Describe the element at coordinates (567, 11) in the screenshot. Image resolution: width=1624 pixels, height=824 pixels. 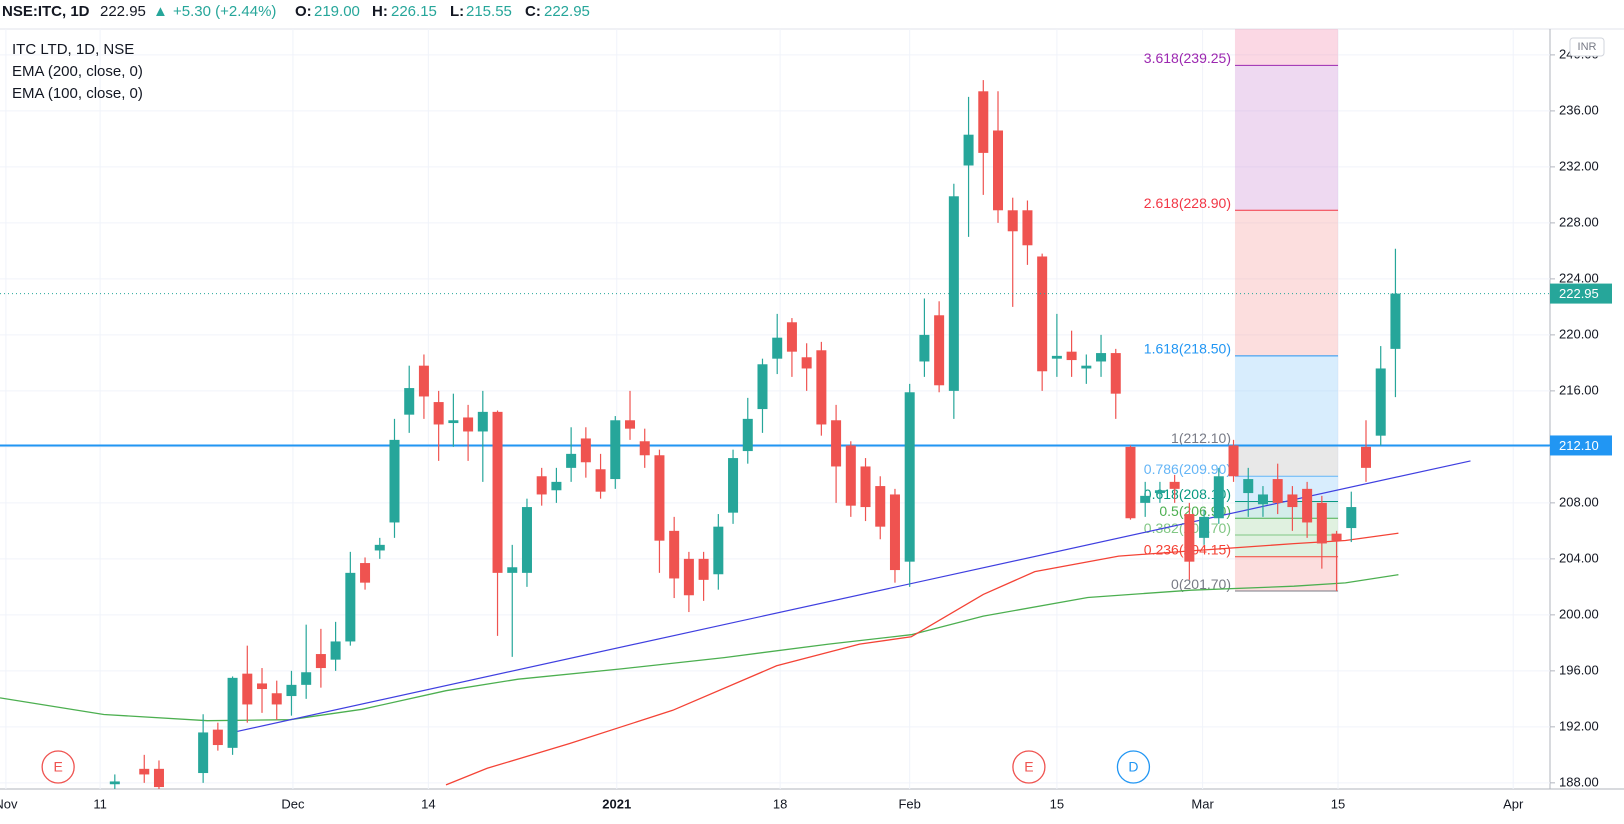
I see `close-value: 222.95` at that location.